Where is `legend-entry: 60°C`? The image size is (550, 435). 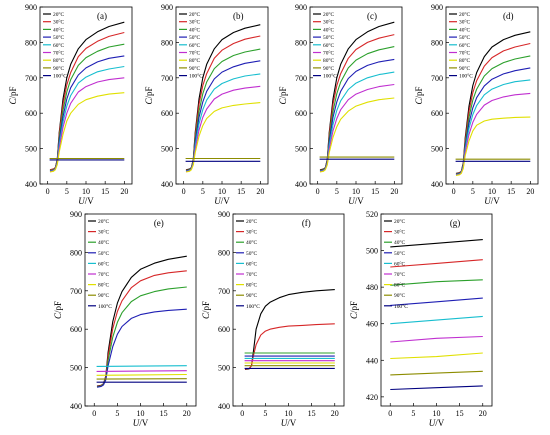
legend-entry: 60°C is located at coordinates (59, 45).